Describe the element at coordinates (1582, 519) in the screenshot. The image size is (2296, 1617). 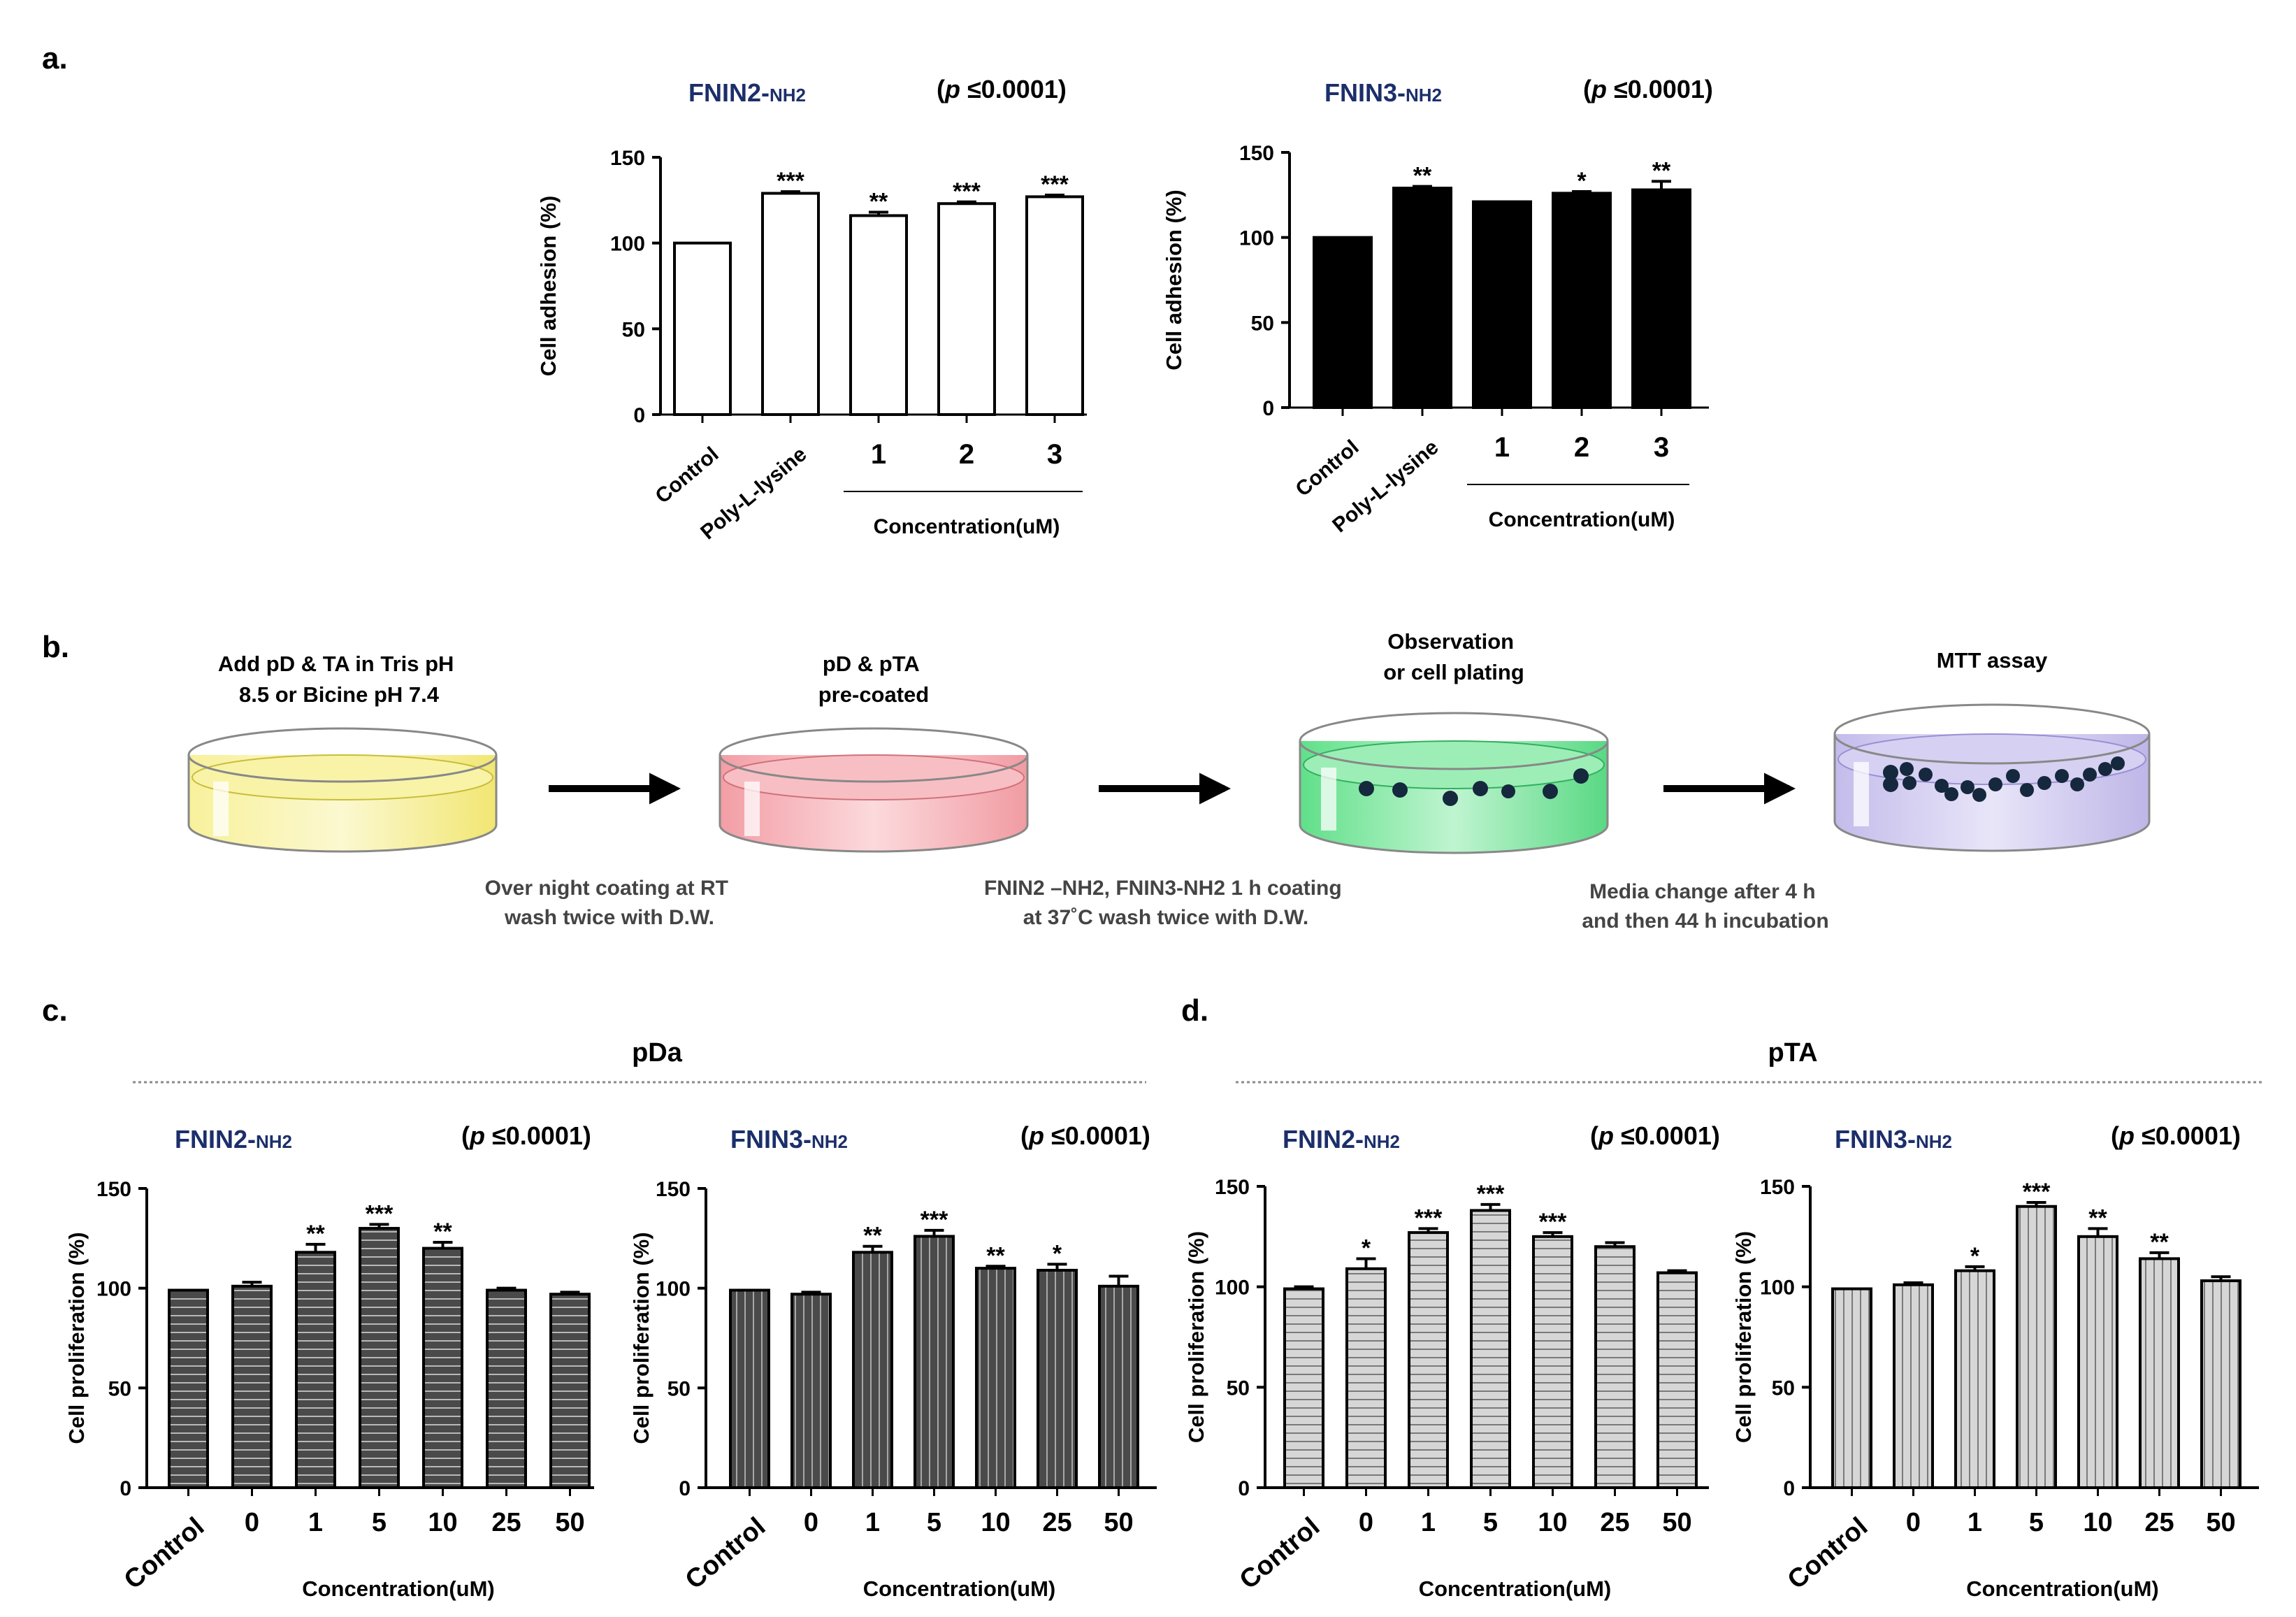
I see `group-label: Concentration(uM)` at that location.